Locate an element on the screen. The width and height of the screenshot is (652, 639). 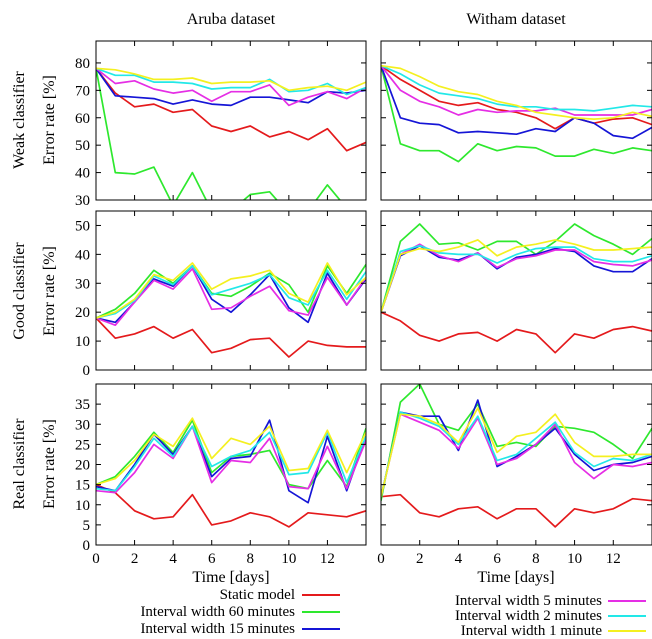
y-tick-label: 5 is located at coordinates (87, 526).